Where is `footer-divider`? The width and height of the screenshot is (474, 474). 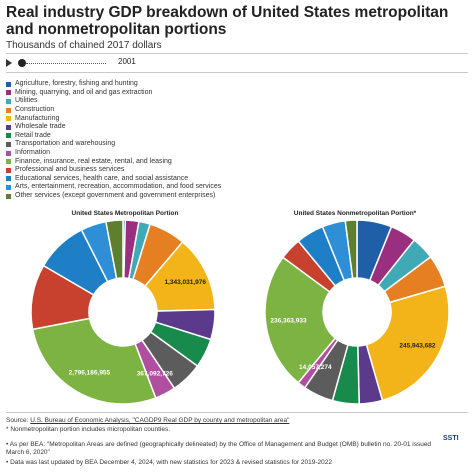
footer-divider is located at coordinates (237, 412).